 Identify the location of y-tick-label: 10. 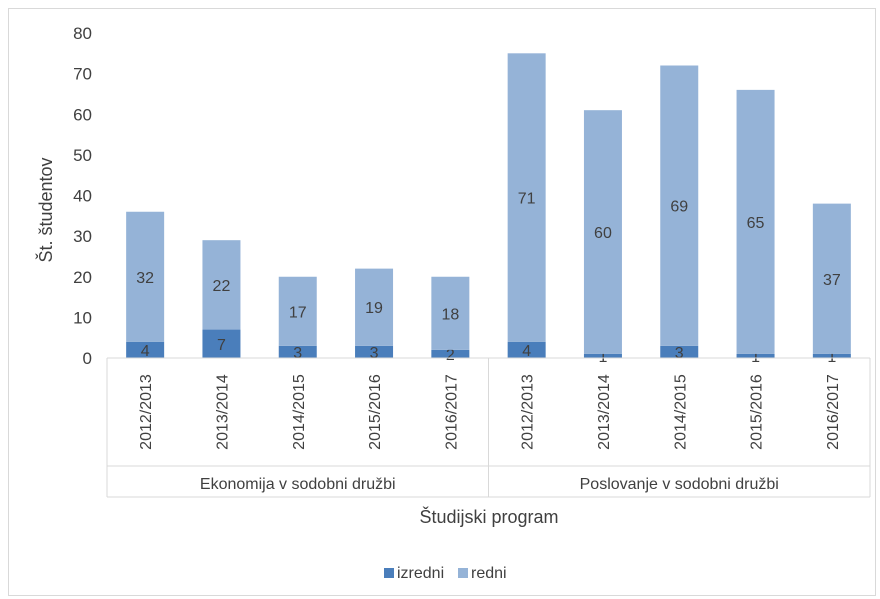
(82, 317).